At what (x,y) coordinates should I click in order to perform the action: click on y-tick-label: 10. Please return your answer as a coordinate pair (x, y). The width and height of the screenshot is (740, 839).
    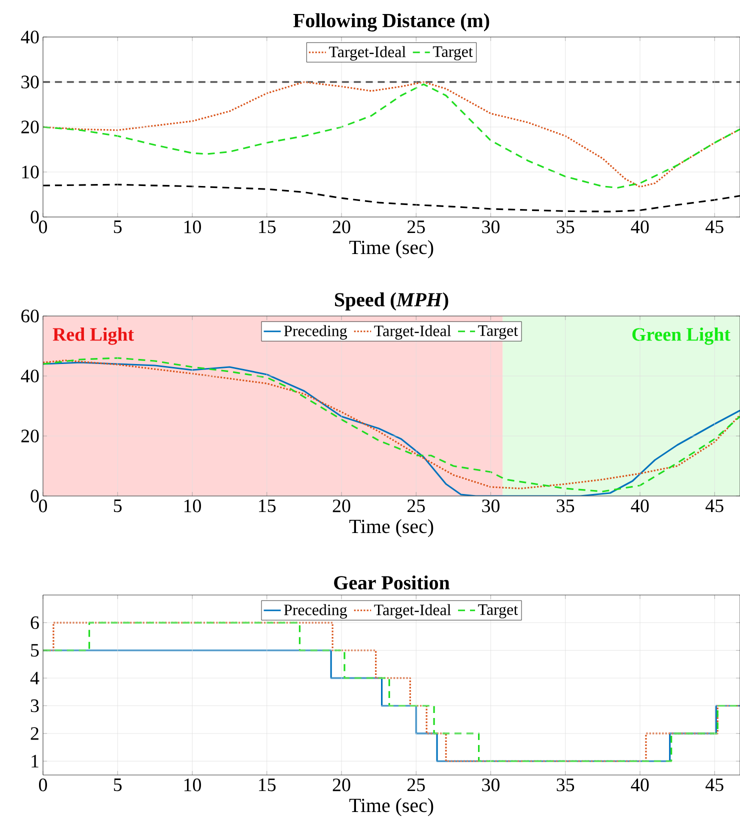
    Looking at the image, I should click on (30, 172).